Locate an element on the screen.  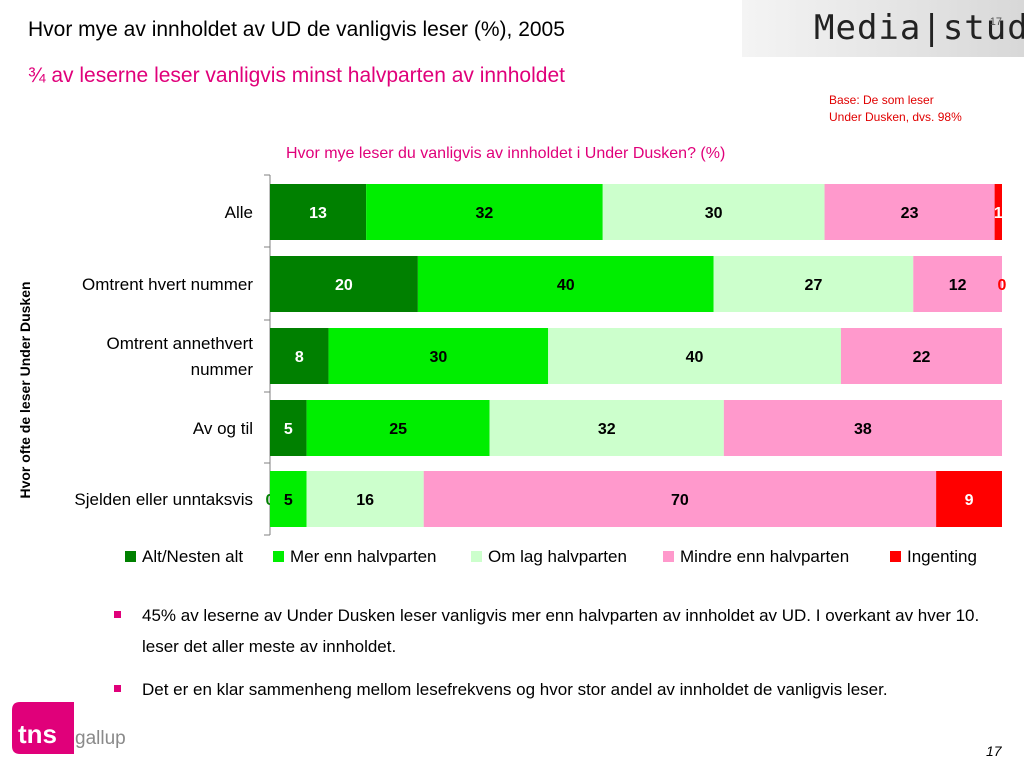
bar-value-label: 38 is located at coordinates (863, 429).